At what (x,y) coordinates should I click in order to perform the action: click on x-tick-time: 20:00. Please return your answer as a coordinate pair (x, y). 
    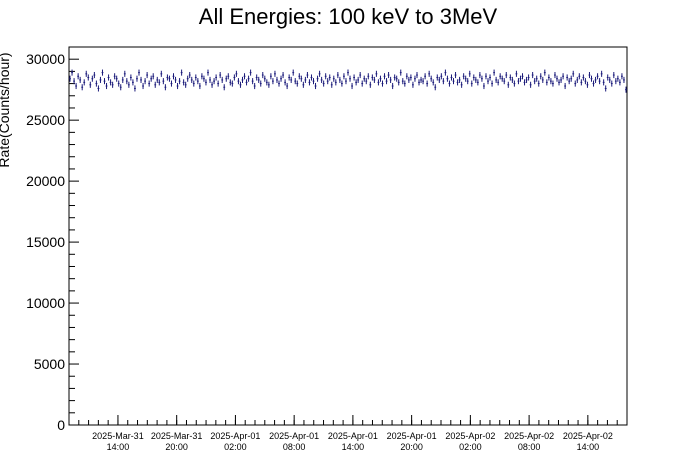
    Looking at the image, I should click on (411, 447).